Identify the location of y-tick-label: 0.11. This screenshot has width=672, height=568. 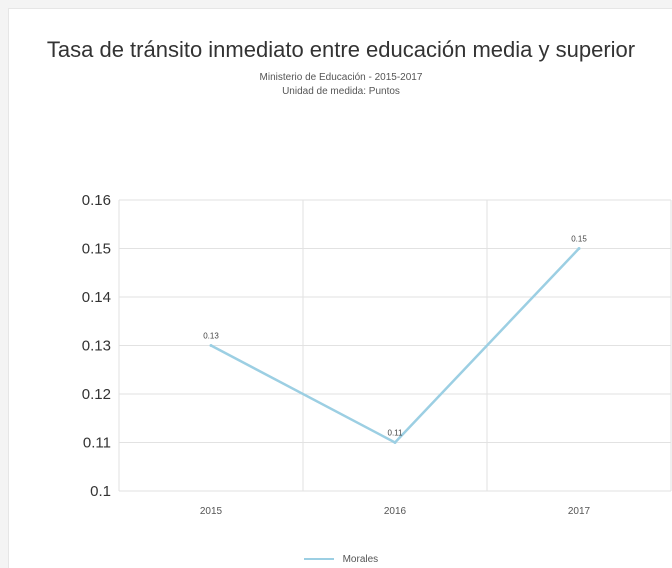
(97, 443).